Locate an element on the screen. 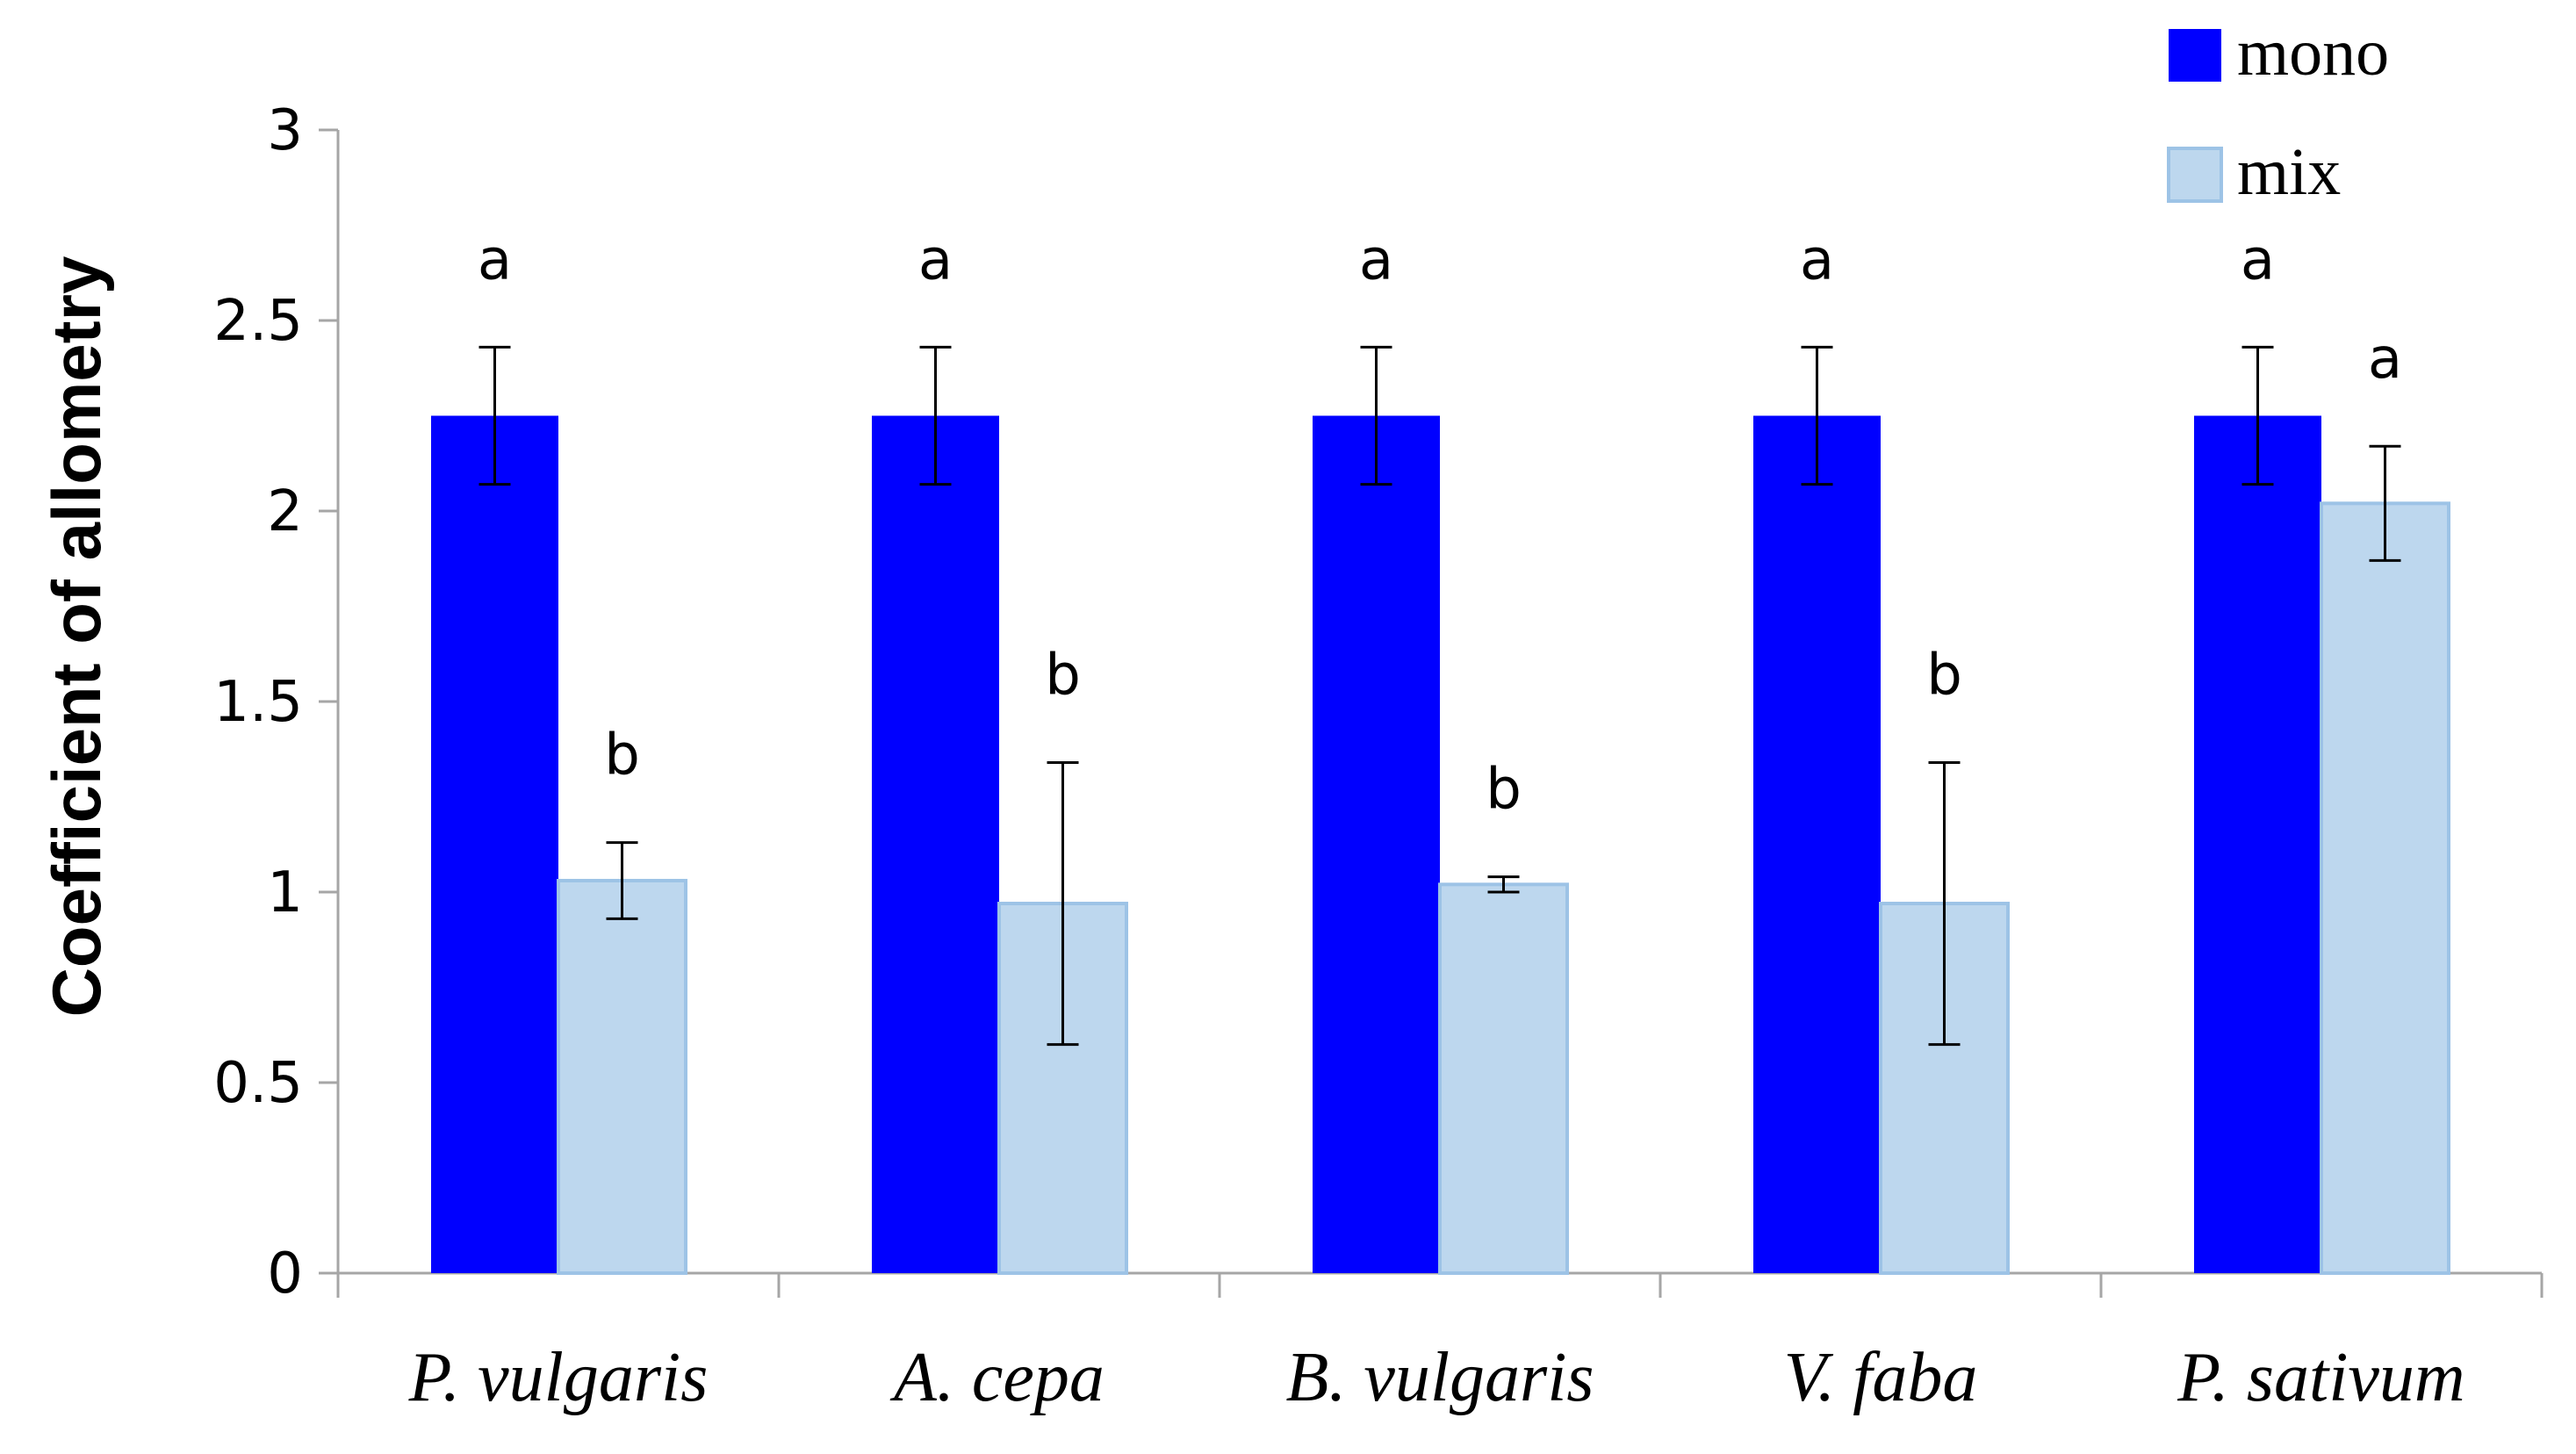 This screenshot has height=1454, width=2576. y-axis-label: Coefficient of allometry is located at coordinates (76, 637).